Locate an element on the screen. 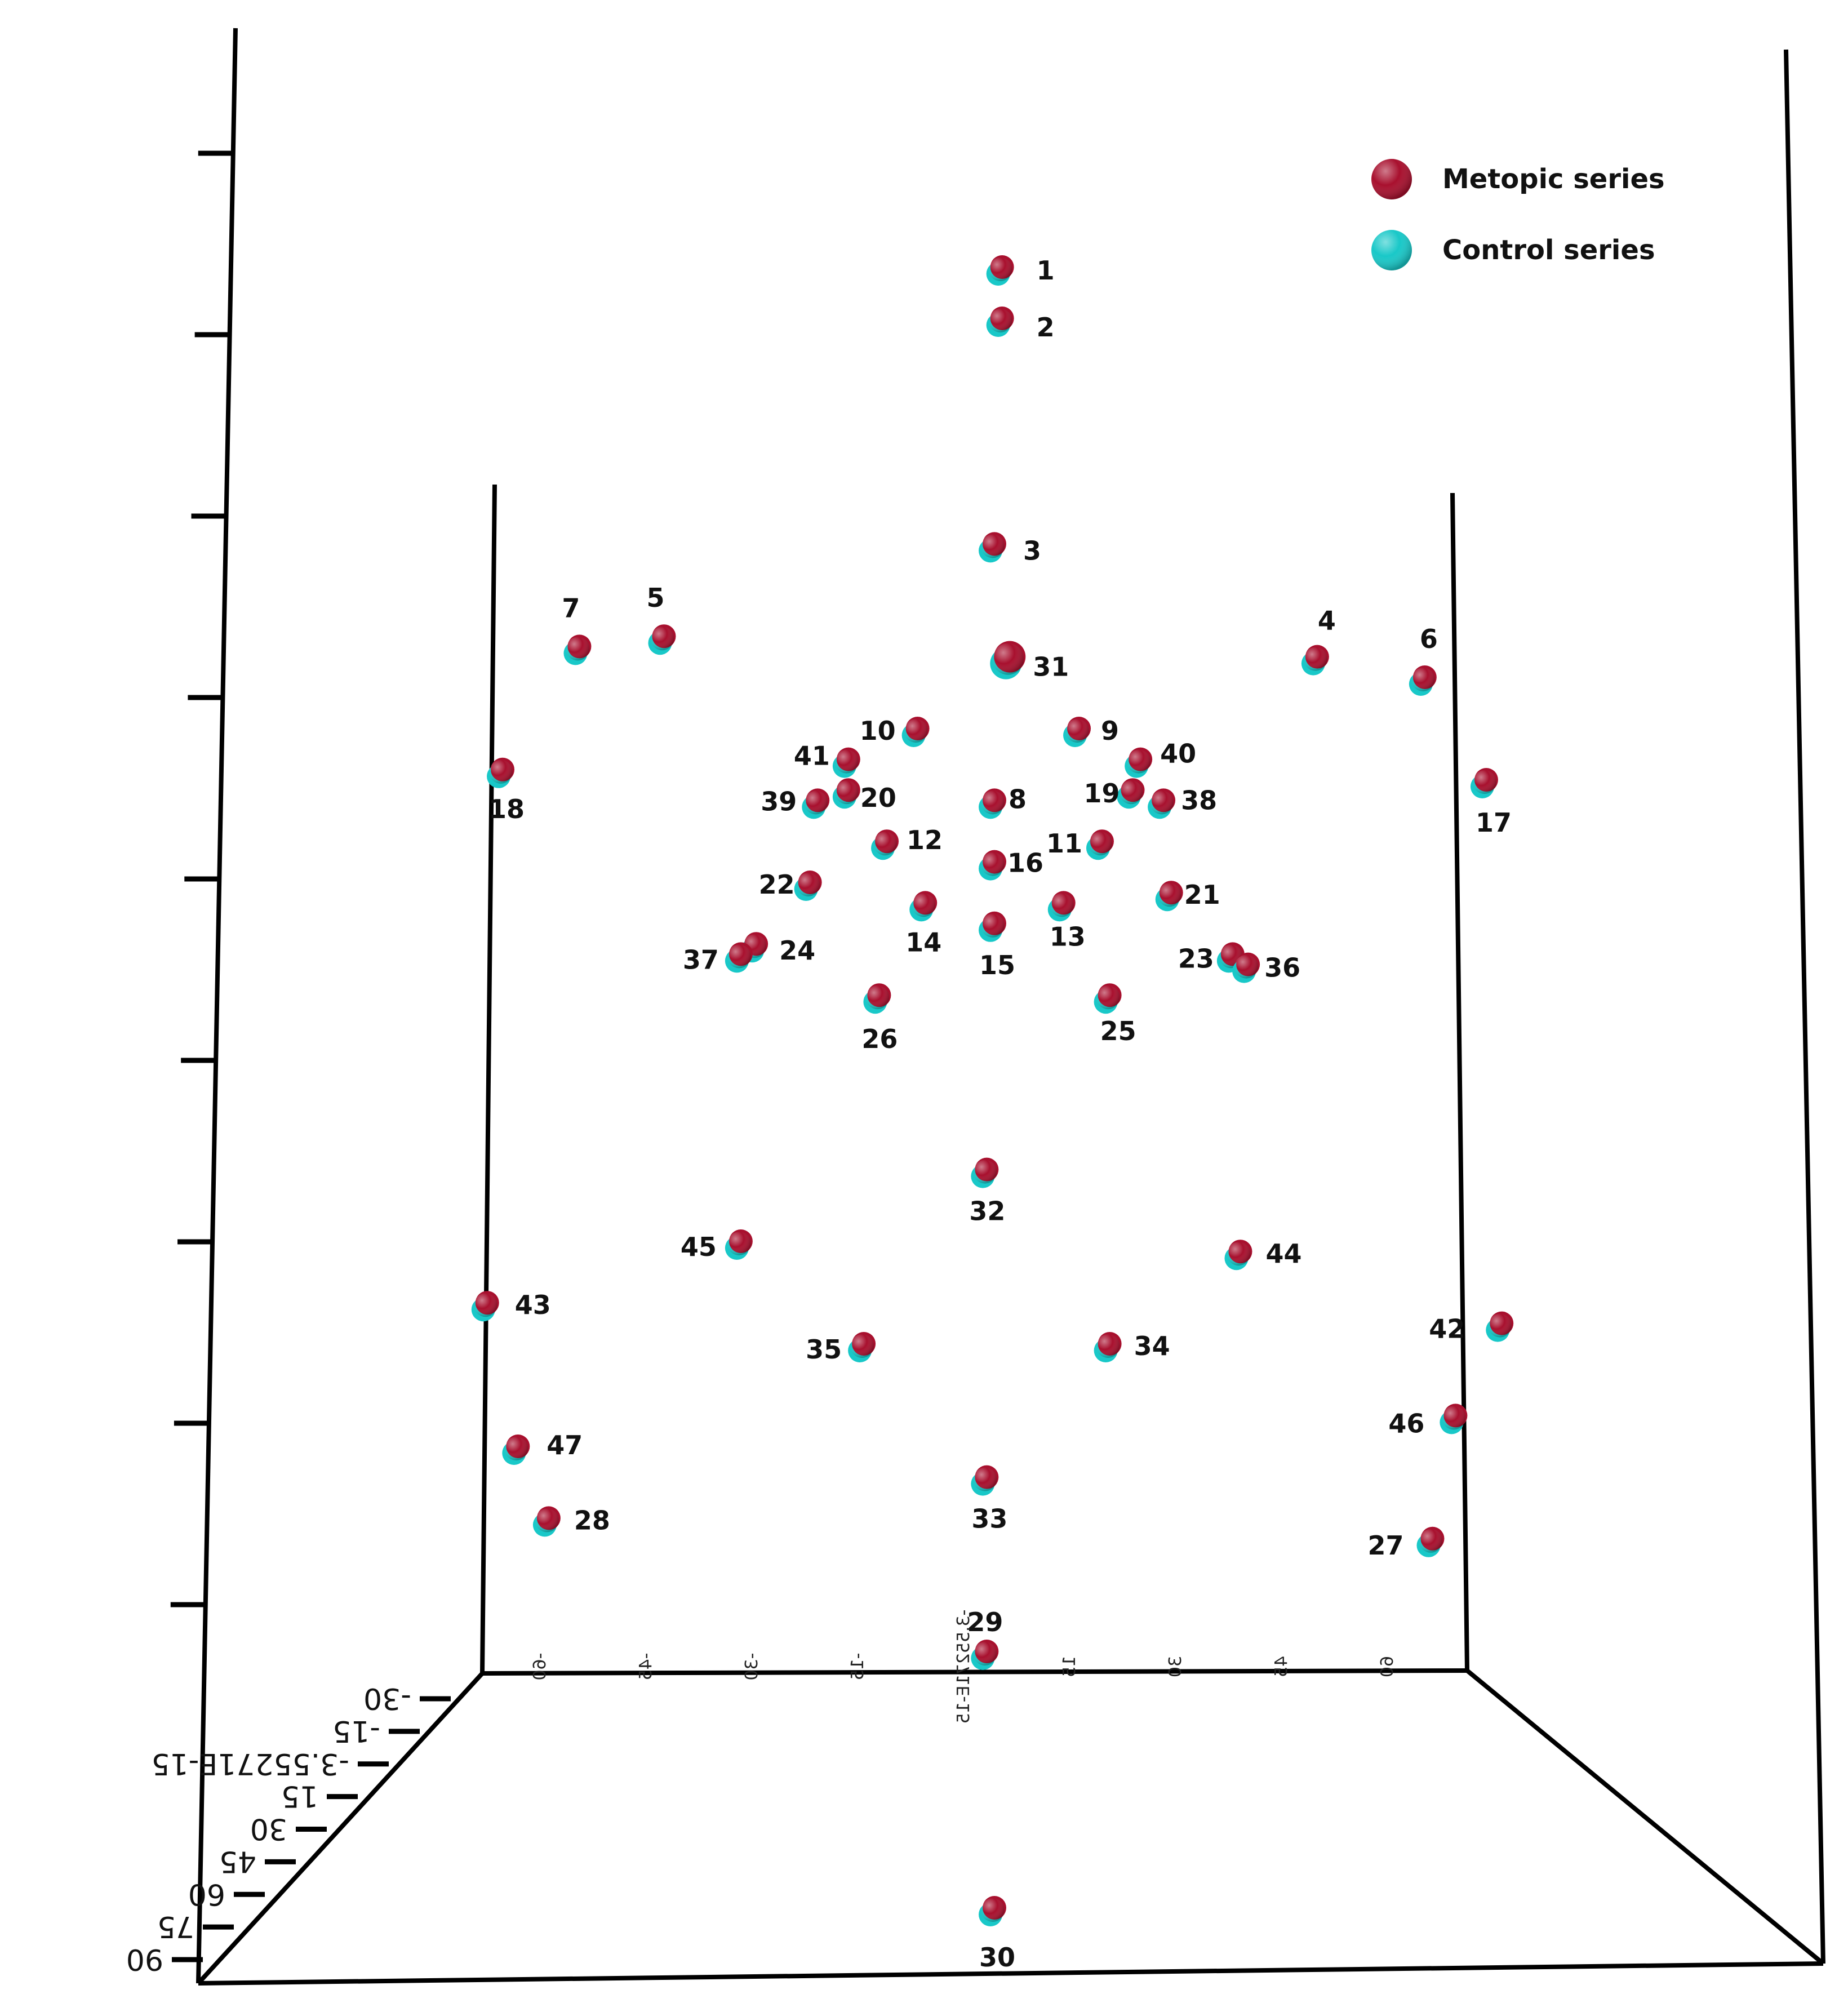 Image resolution: width=1848 pixels, height=2003 pixels. landmark-label: 25 is located at coordinates (1118, 1031).